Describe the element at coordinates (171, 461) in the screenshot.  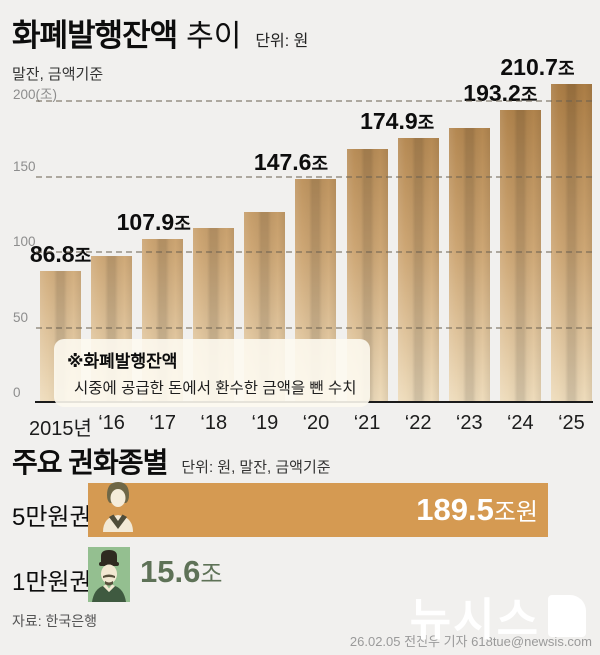
I see `denominations-header: 주요 권화종별 단위: 원, 말잔, 금액기준` at that location.